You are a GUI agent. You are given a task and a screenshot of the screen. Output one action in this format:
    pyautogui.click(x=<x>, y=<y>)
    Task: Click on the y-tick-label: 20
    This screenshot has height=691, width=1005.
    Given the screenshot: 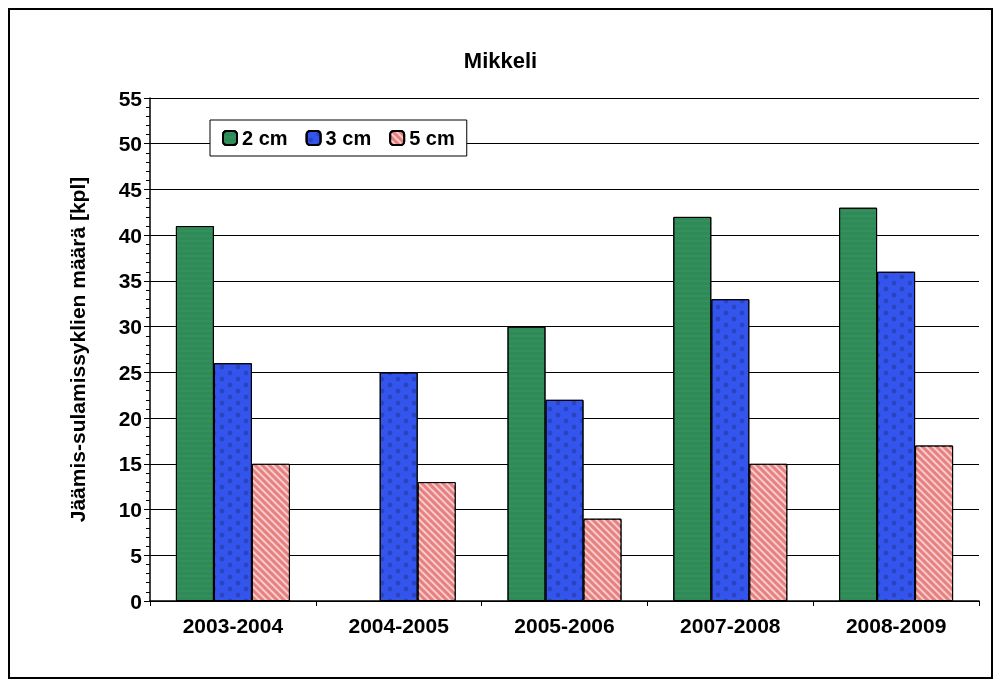 What is the action you would take?
    pyautogui.click(x=130, y=418)
    